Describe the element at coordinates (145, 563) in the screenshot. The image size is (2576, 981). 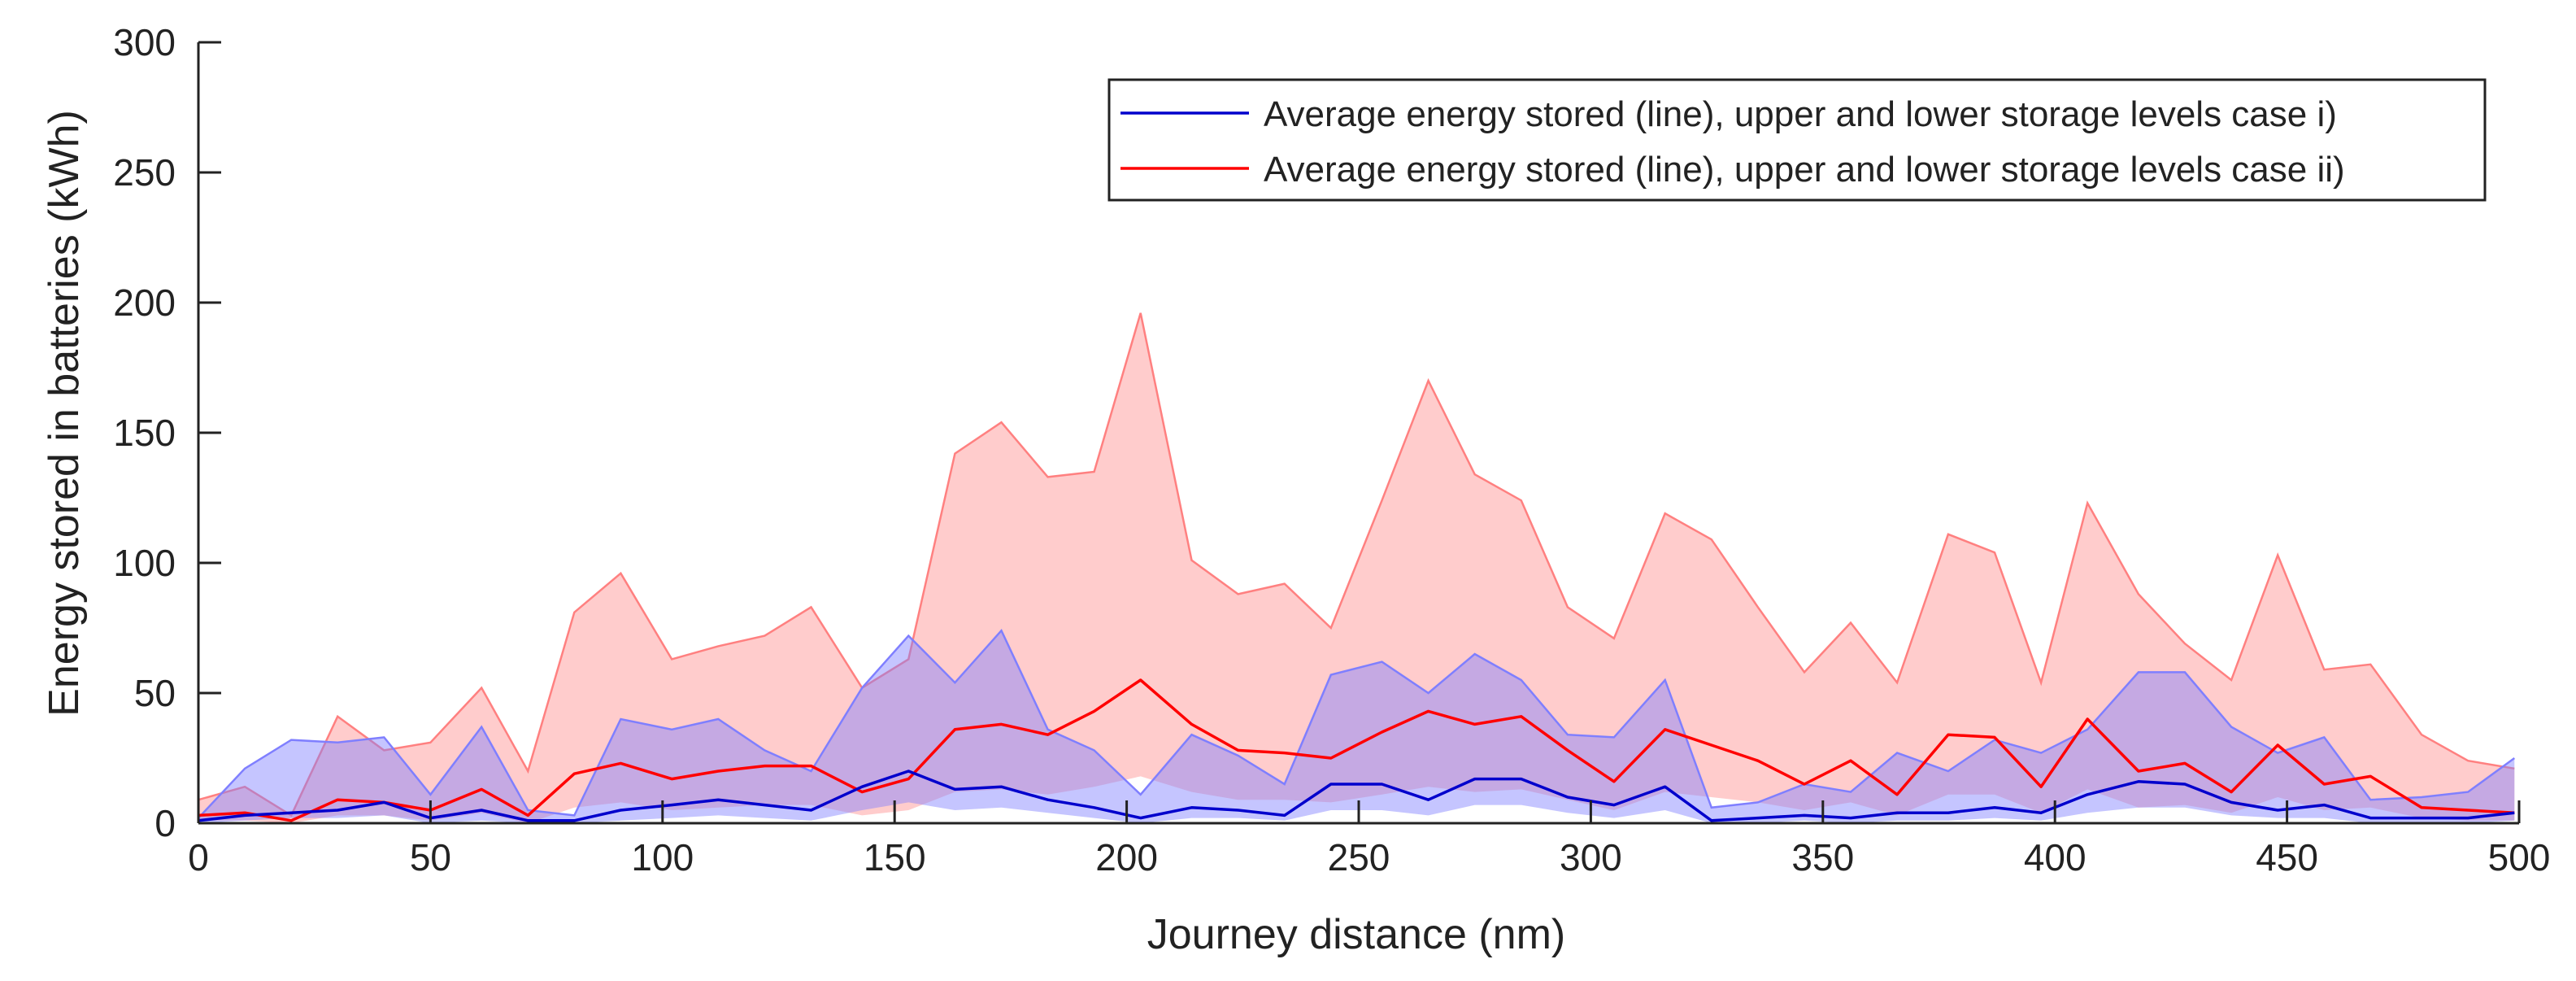
I see `y-tick-label: 100` at that location.